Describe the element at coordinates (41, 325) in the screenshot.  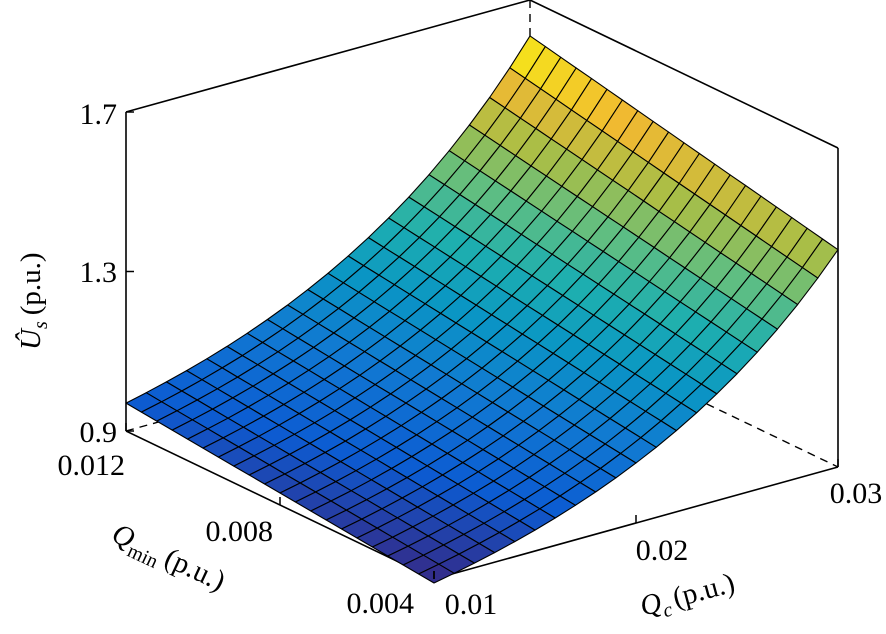
I see `z-axis-label-subscript: s` at that location.